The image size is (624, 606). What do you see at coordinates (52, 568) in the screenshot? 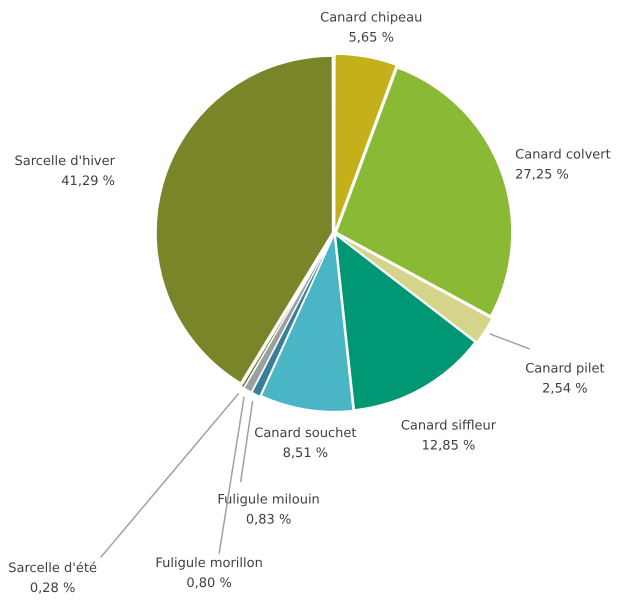
I see `slice-label: Sarcelle d'été` at bounding box center [52, 568].